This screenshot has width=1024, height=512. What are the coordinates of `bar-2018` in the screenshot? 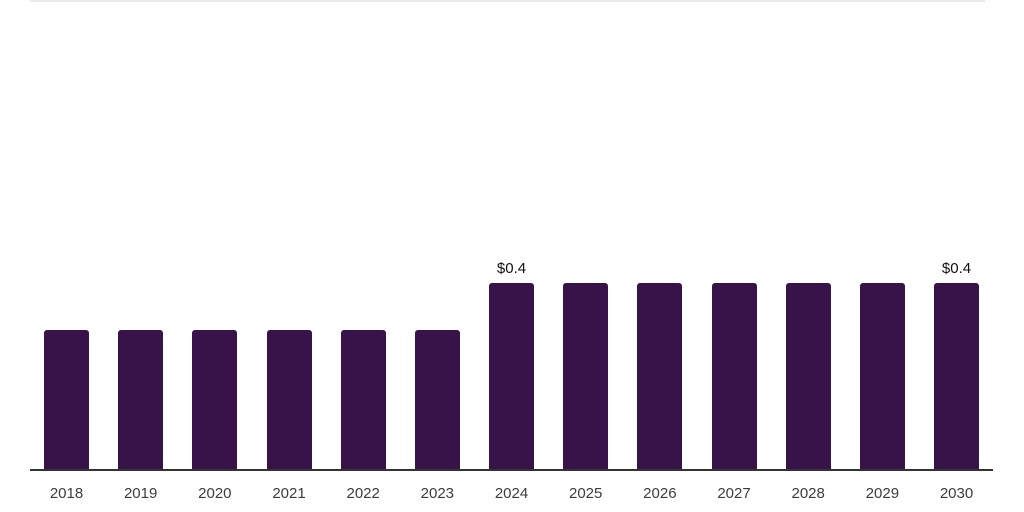 It's located at (66, 400).